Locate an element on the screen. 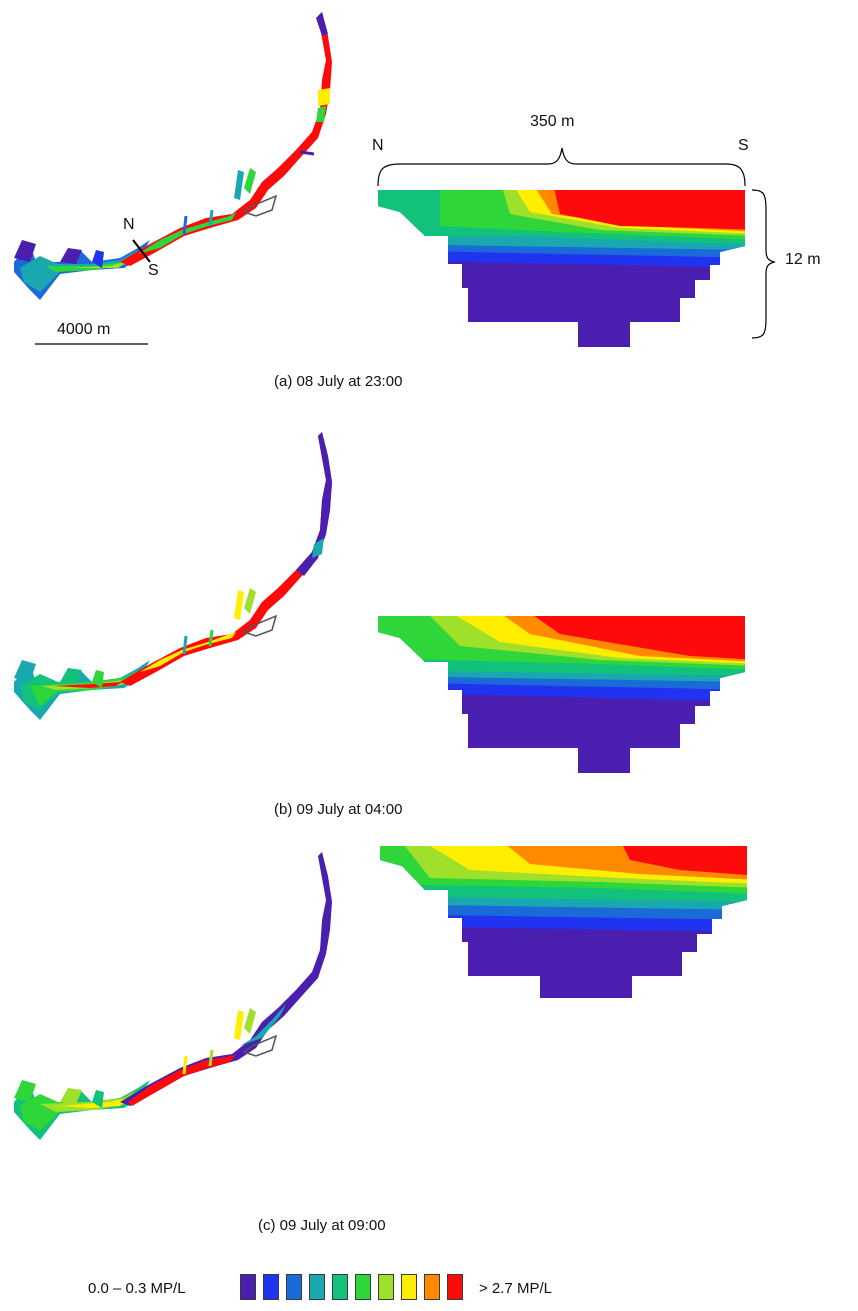  caption-a: (a) 08 July at 23:00 is located at coordinates (338, 381).